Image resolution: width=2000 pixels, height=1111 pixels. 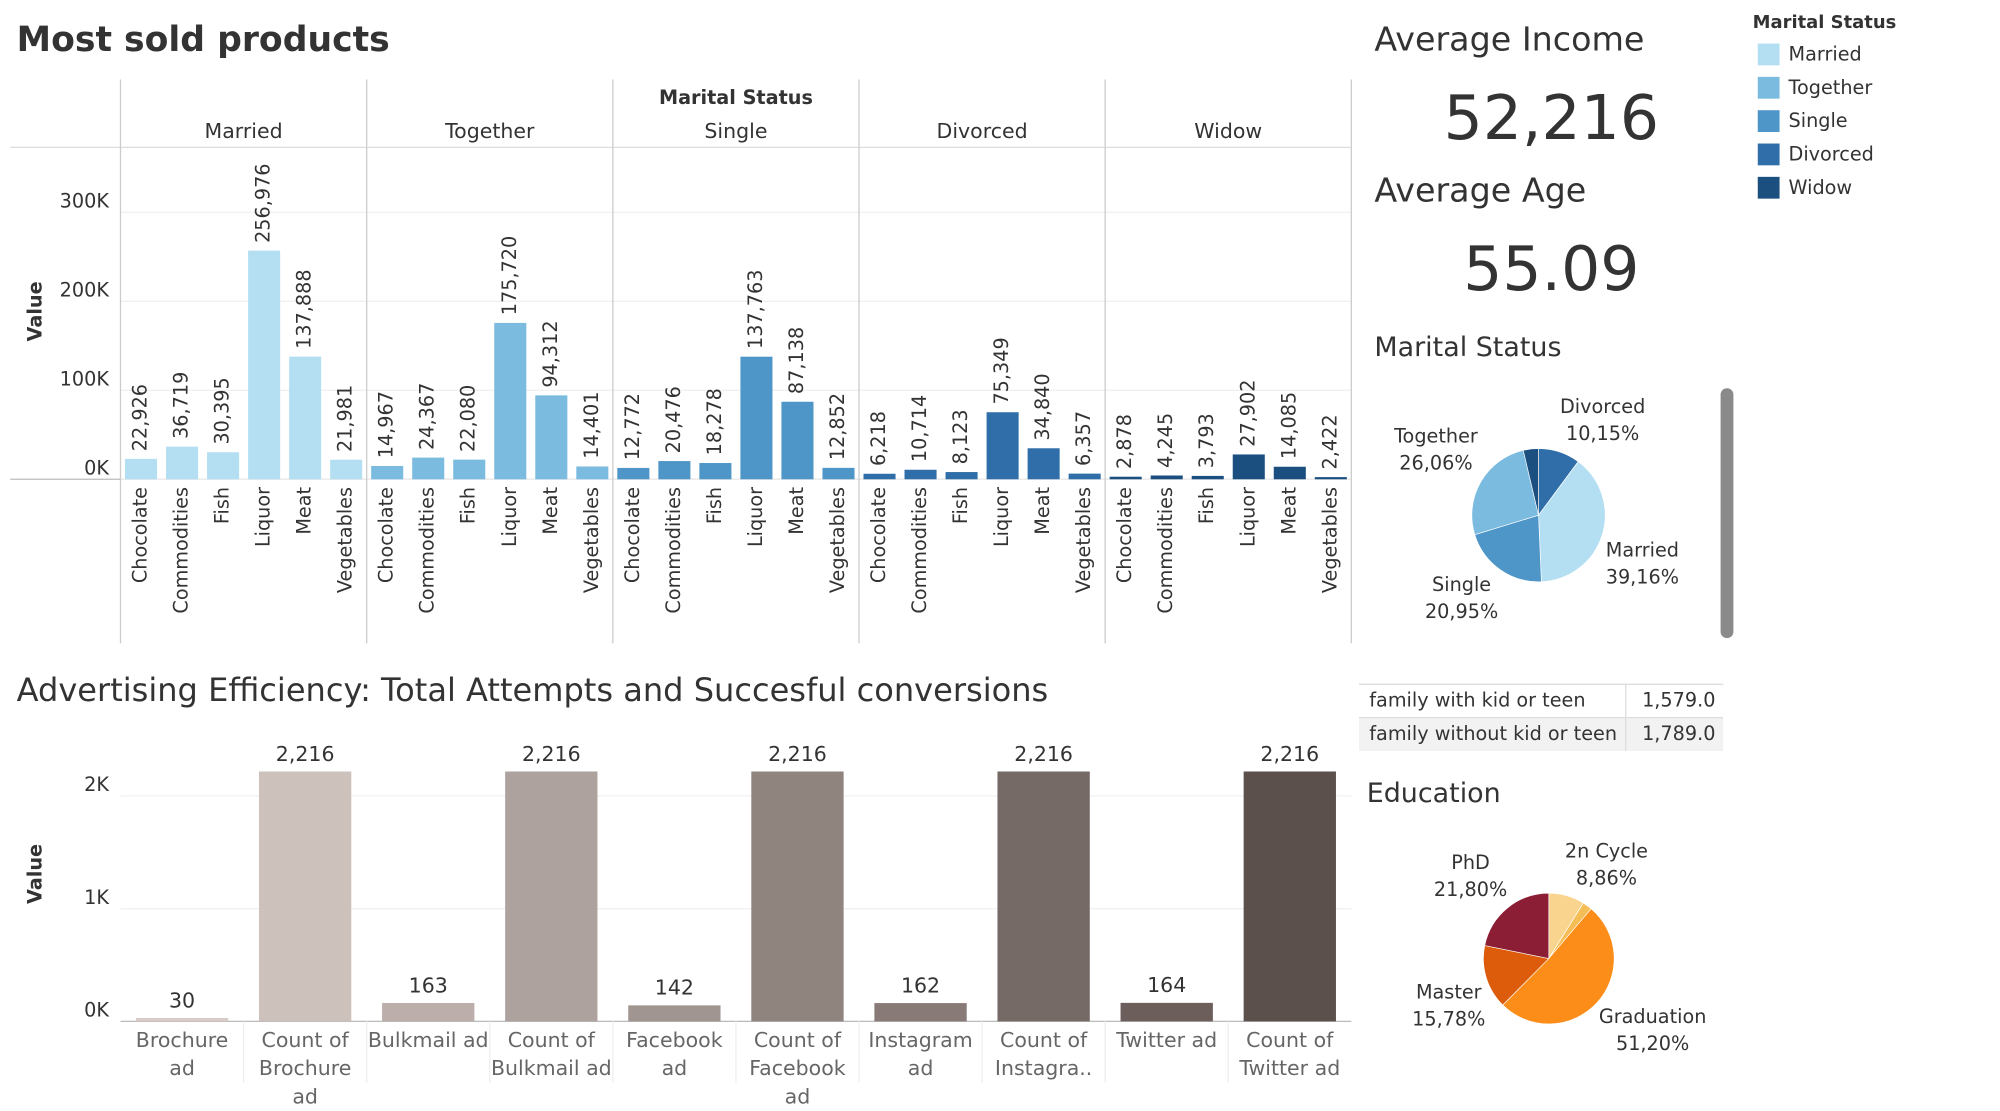 I want to click on value-label: 36,719, so click(x=181, y=405).